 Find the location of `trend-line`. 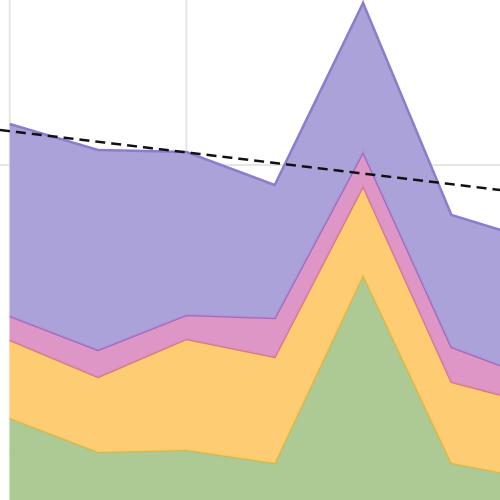

trend-line is located at coordinates (250, 160).